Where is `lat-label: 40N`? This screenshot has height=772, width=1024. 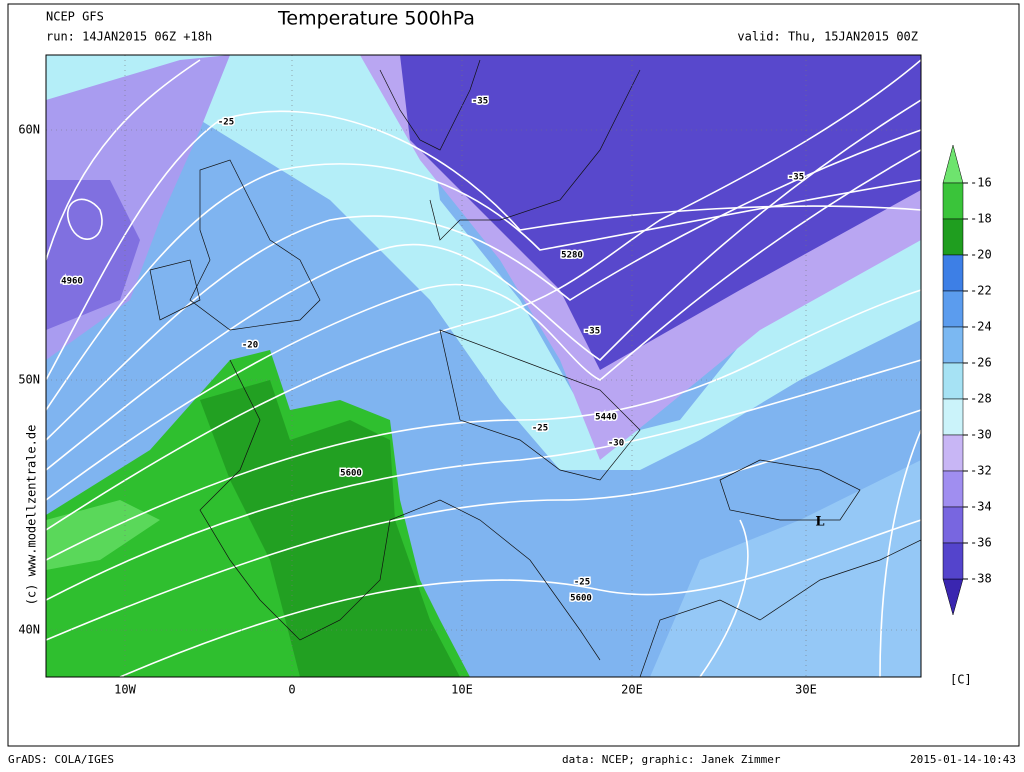 lat-label: 40N is located at coordinates (29, 630).